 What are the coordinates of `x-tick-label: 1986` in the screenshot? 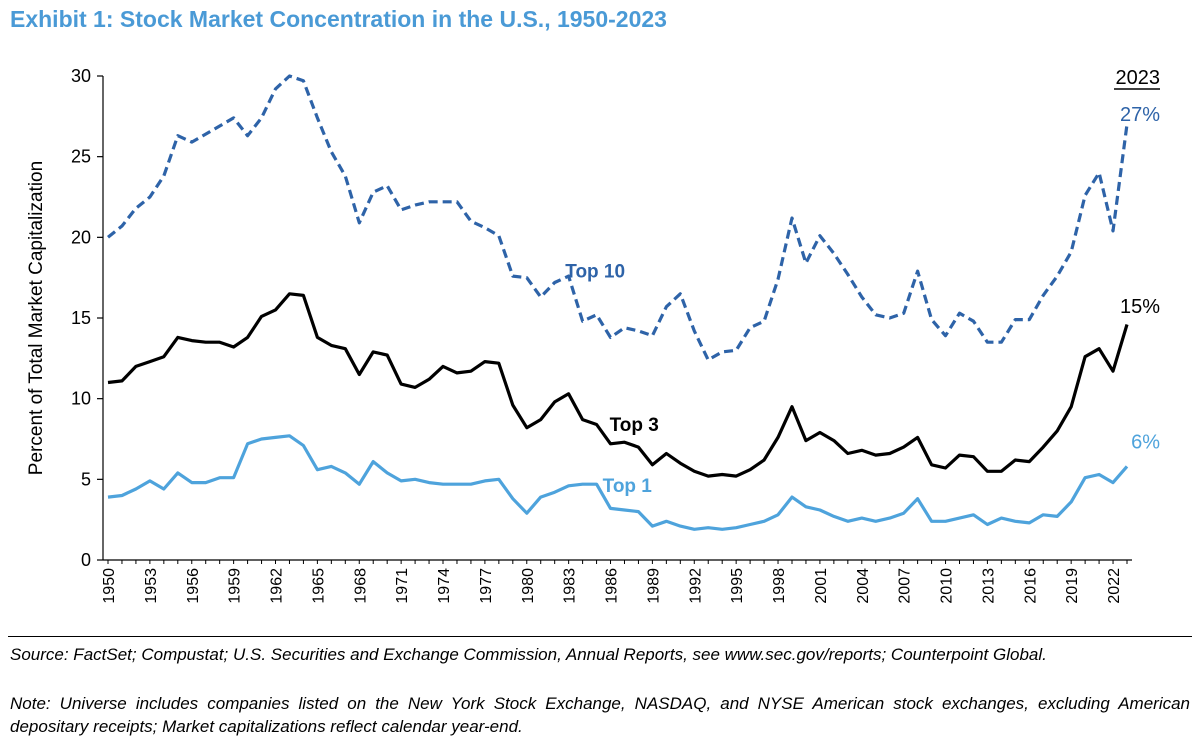 It's located at (612, 586).